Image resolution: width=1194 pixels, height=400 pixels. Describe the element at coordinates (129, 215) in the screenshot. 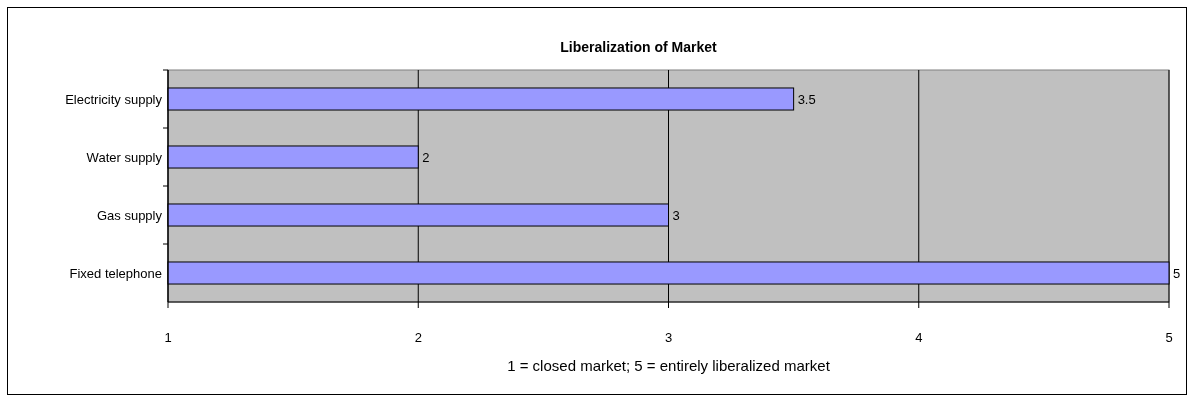

I see `y-tick-label: Gas supply` at that location.